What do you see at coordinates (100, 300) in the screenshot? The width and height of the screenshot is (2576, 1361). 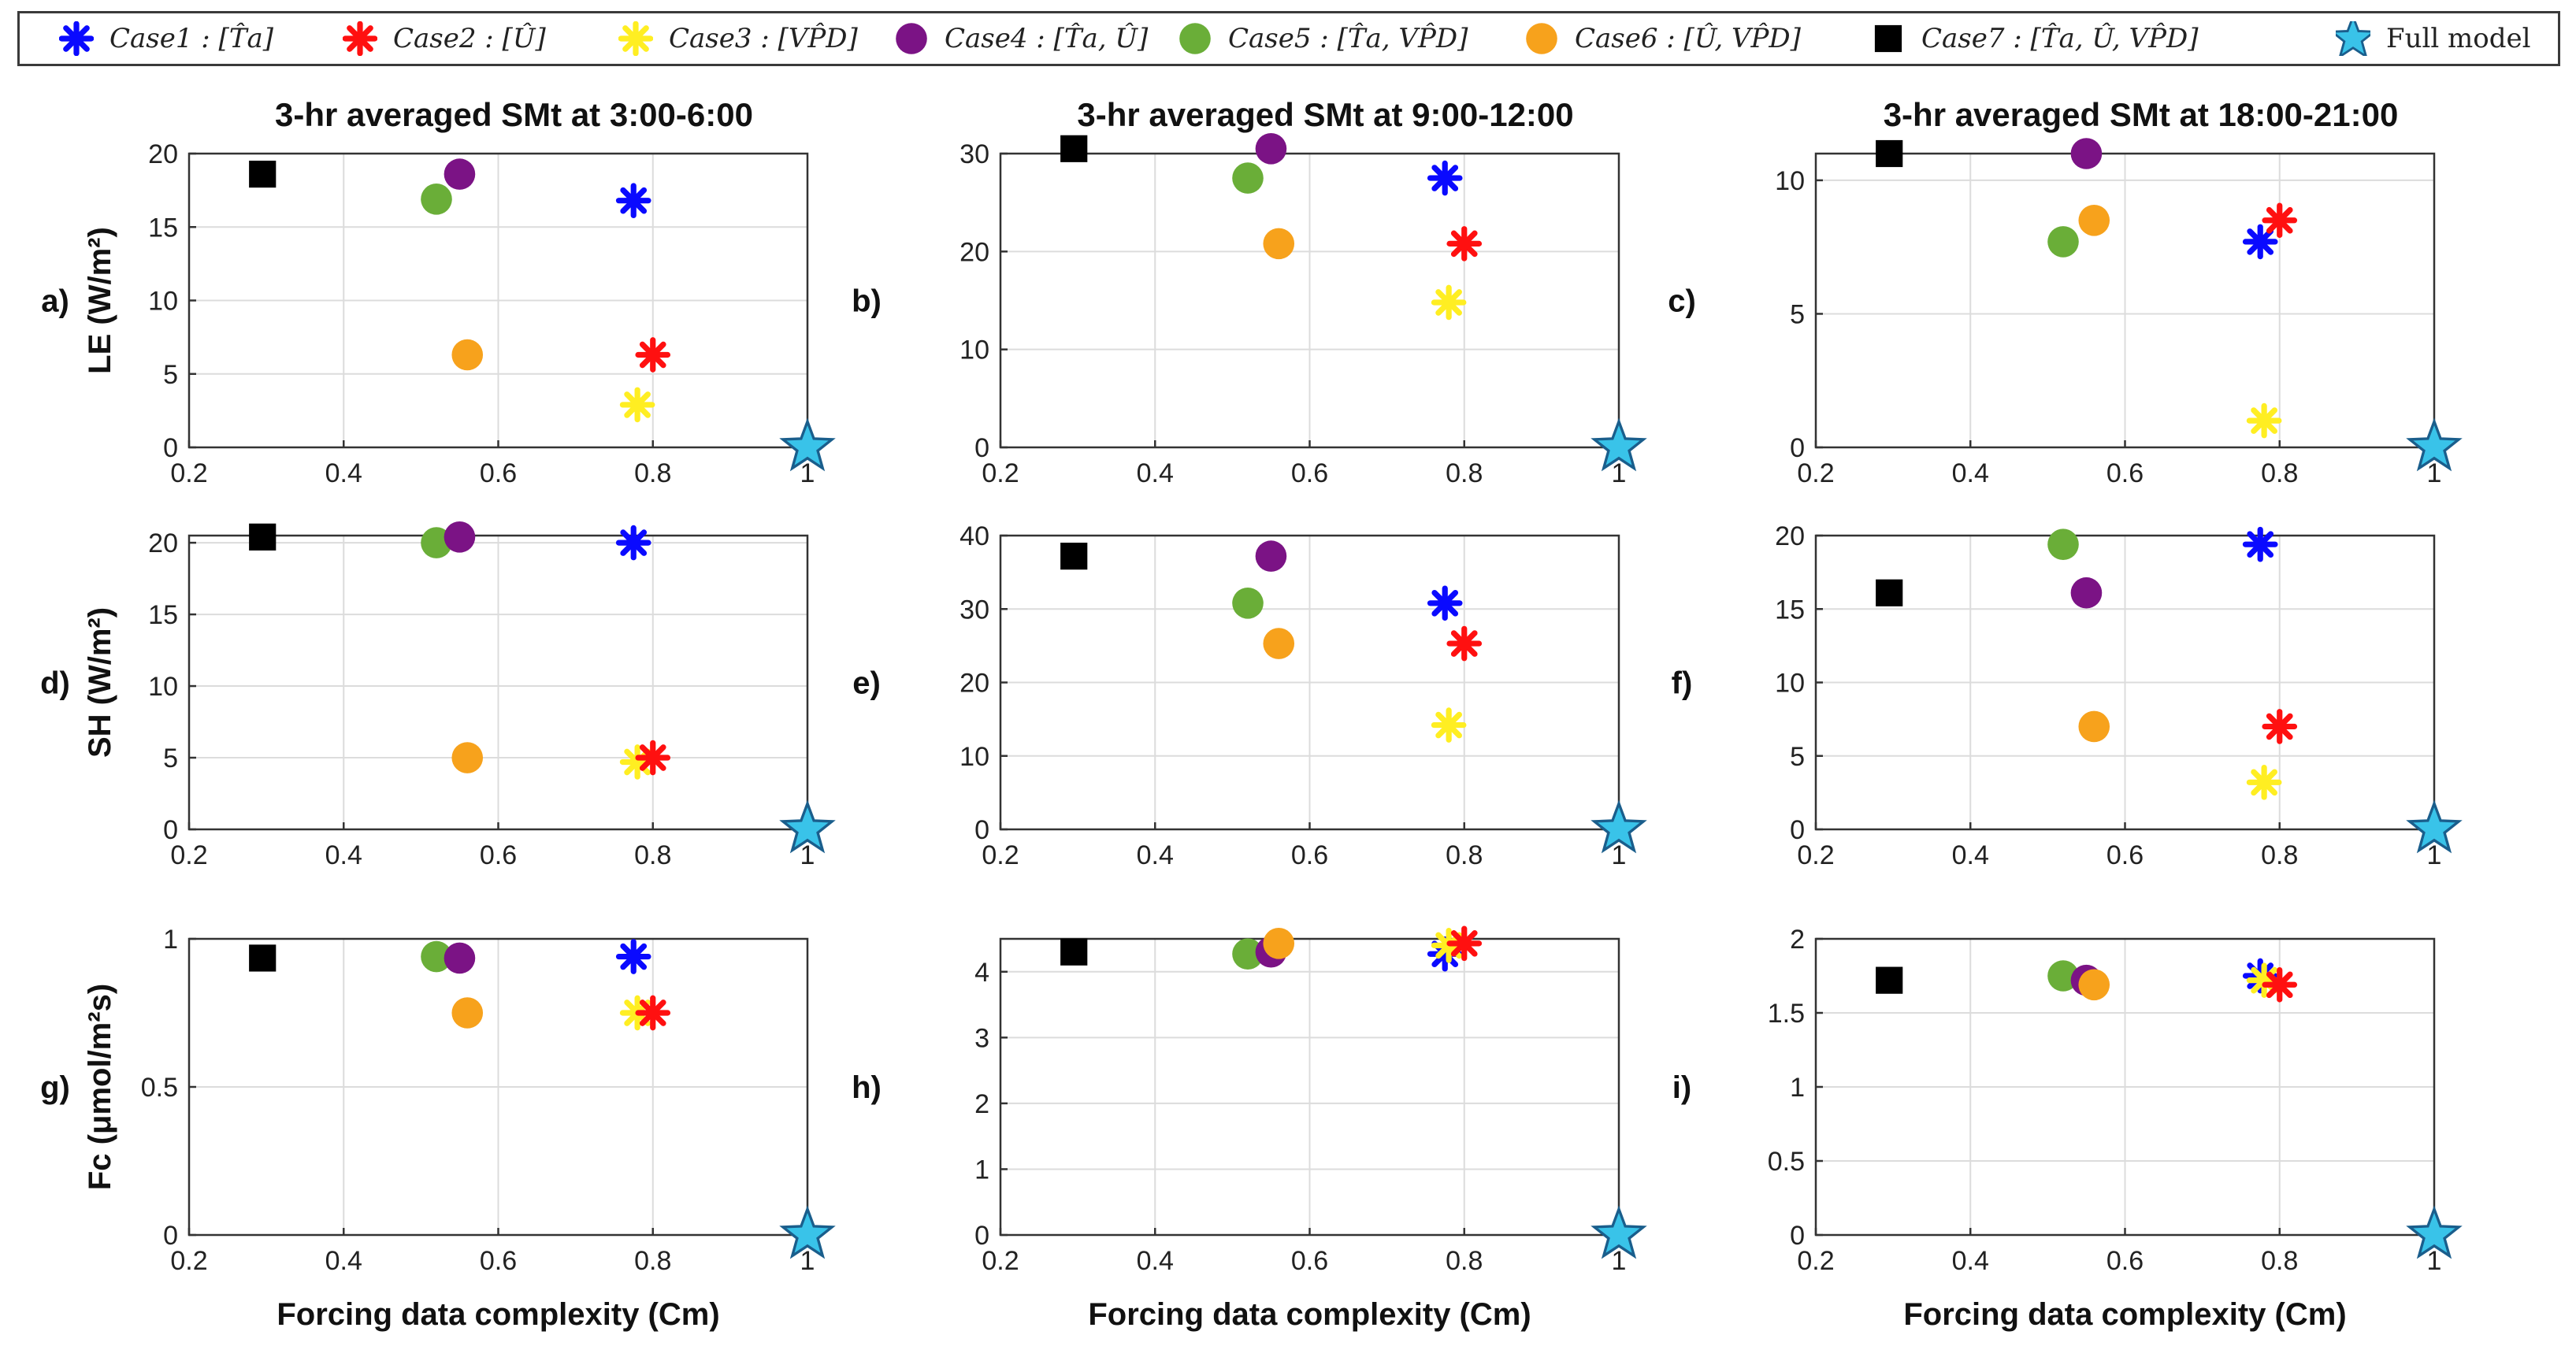 I see `ylabel-le: LE (W/m²)` at bounding box center [100, 300].